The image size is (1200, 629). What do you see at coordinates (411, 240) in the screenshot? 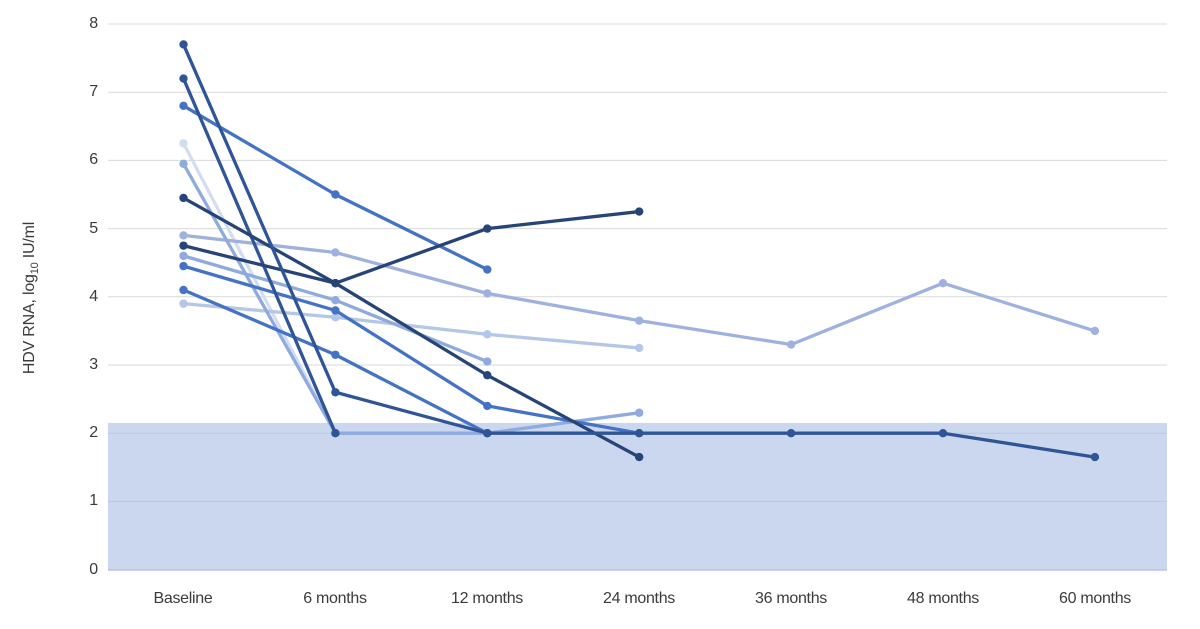
I see `patient-bl-5-45-line` at bounding box center [411, 240].